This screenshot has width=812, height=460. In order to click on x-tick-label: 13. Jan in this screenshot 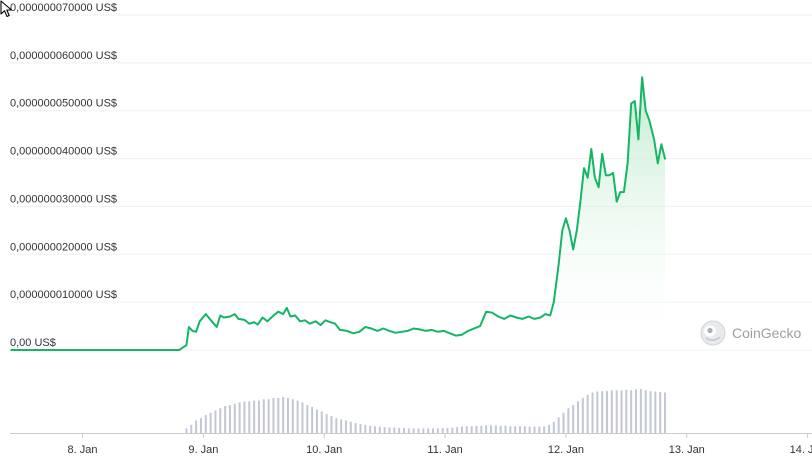, I will do `click(687, 450)`.